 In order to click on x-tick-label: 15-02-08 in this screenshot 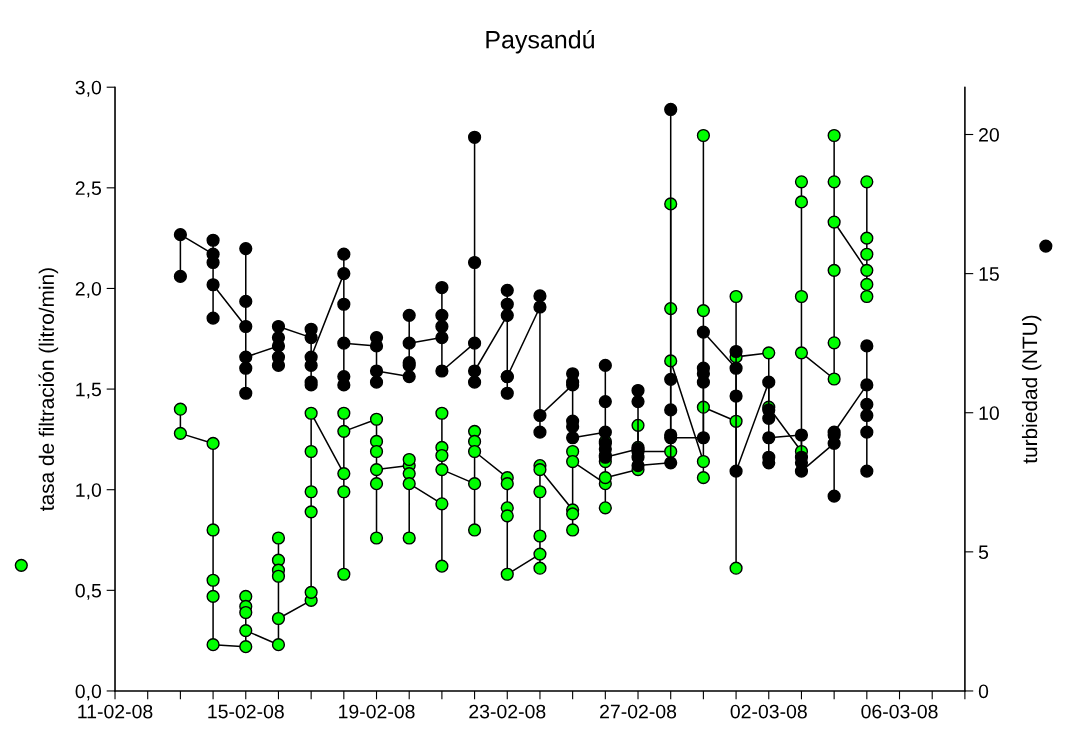, I will do `click(246, 711)`.